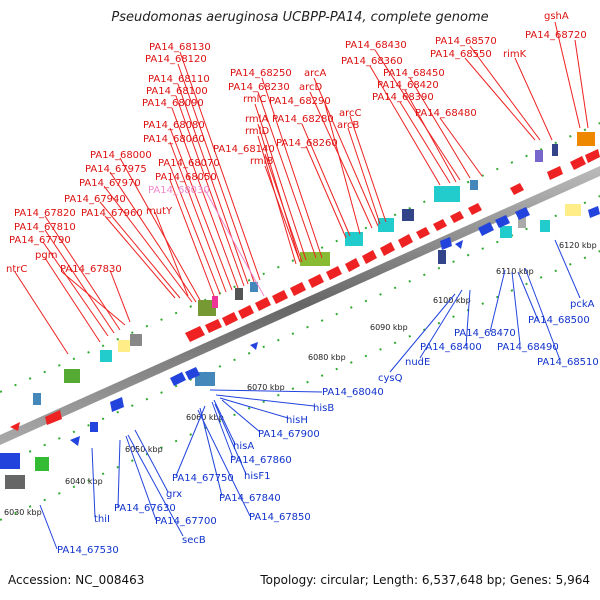 The image size is (600, 600). Describe the element at coordinates (176, 59) in the screenshot. I see `gene-label: PA14_68120` at that location.